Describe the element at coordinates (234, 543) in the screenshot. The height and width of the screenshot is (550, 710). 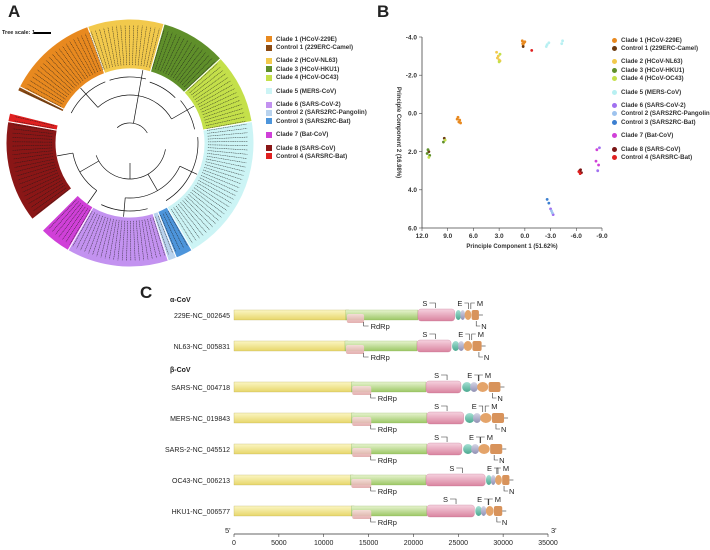
I see `bp-tick-label: 0` at that location.